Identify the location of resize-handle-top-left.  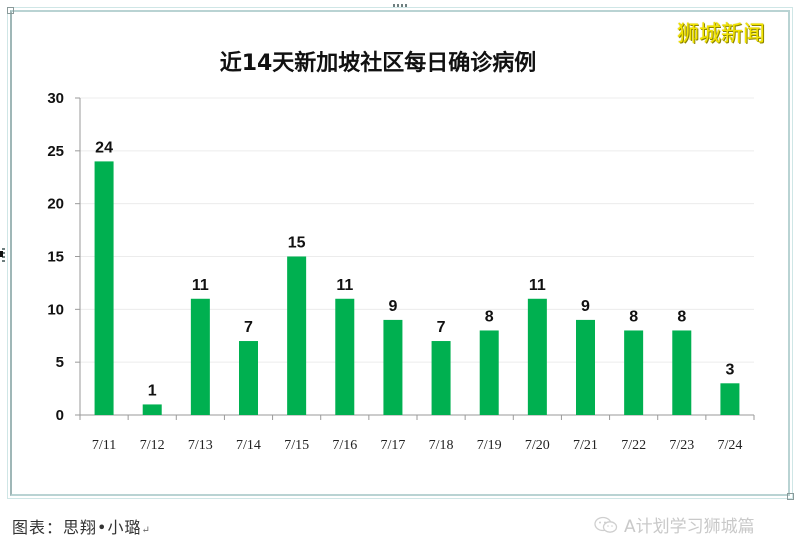
(10, 10).